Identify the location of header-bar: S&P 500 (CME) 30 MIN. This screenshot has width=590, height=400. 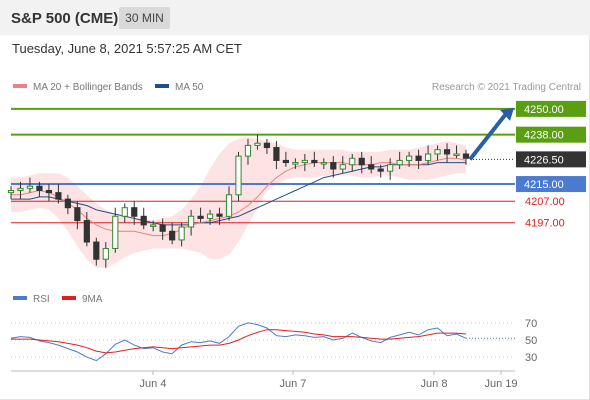
(295, 17).